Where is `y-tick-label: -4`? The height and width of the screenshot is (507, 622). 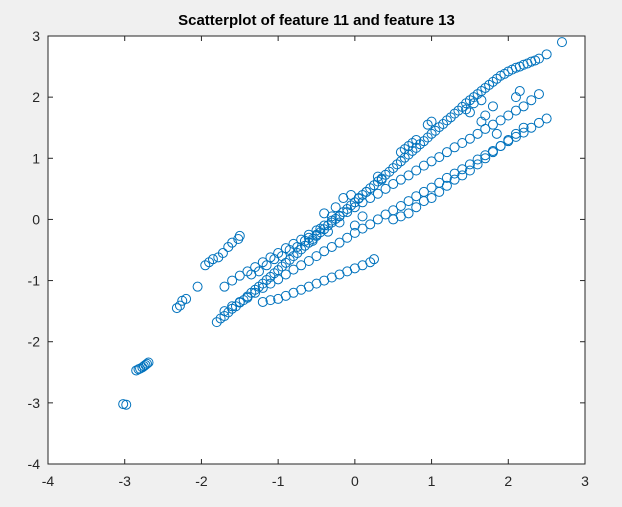
y-tick-label: -4 is located at coordinates (34, 464).